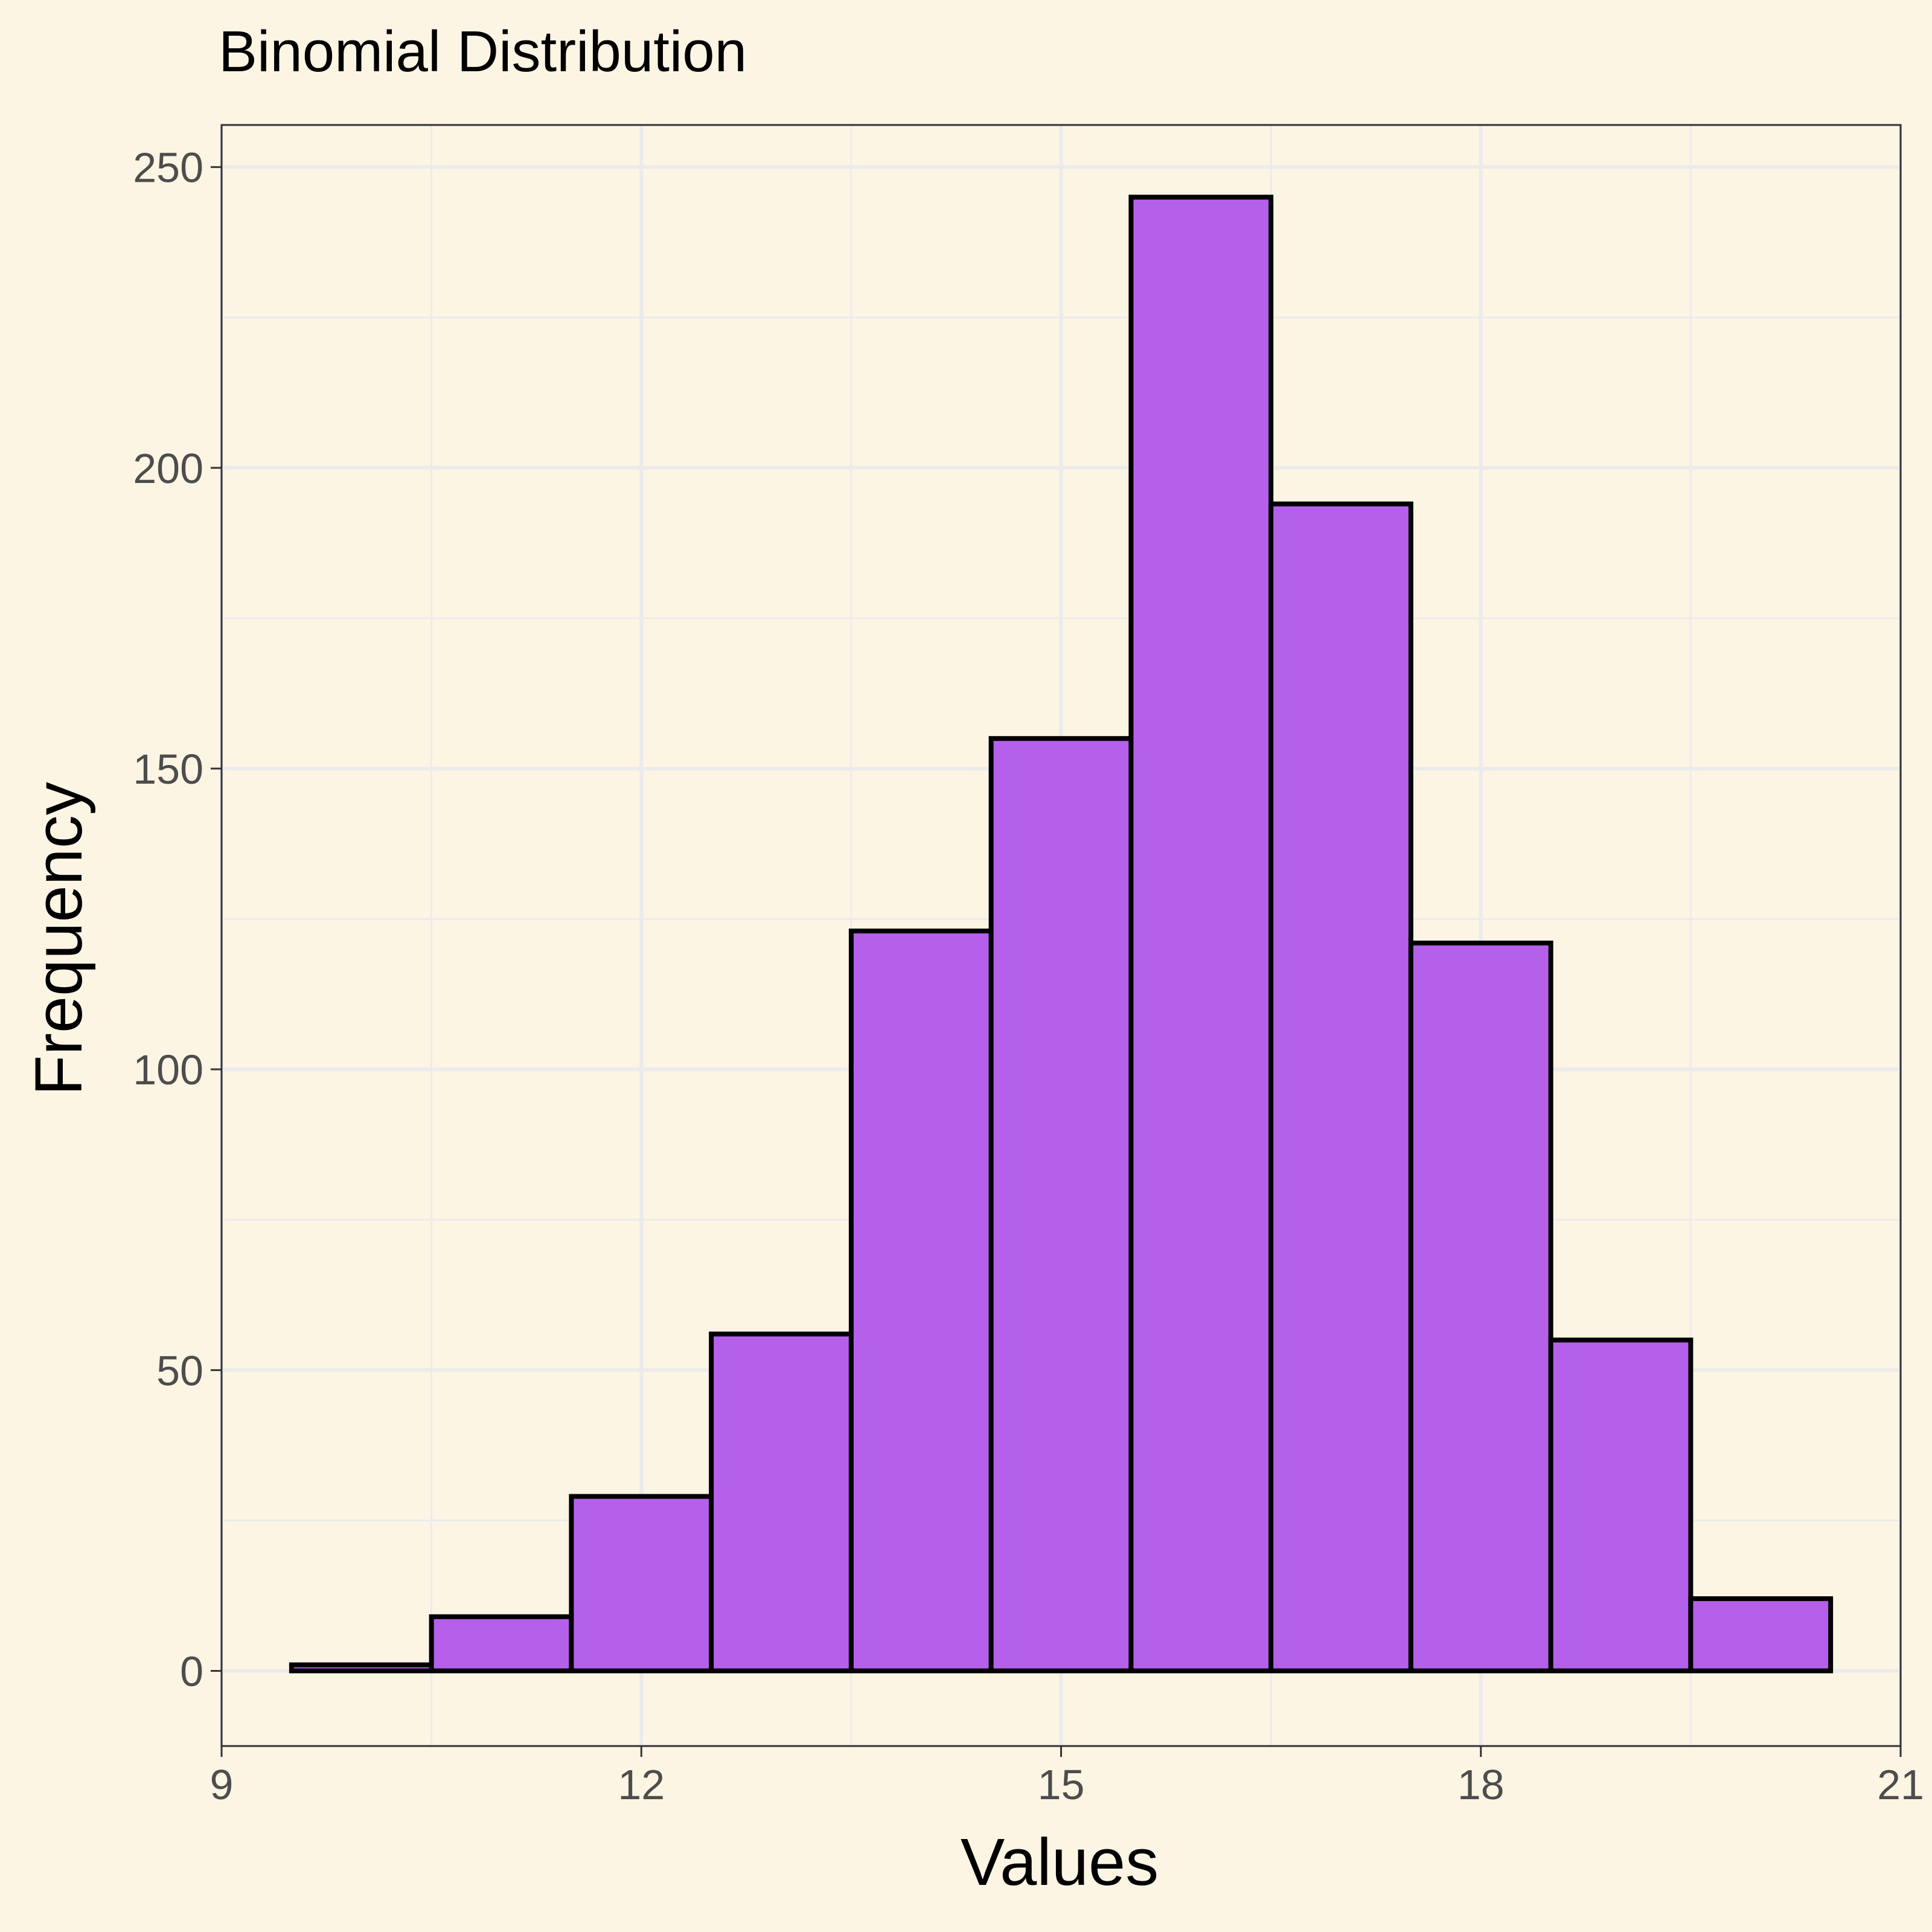 This screenshot has height=1932, width=1932. What do you see at coordinates (1061, 1784) in the screenshot?
I see `x-tick-label: 15` at bounding box center [1061, 1784].